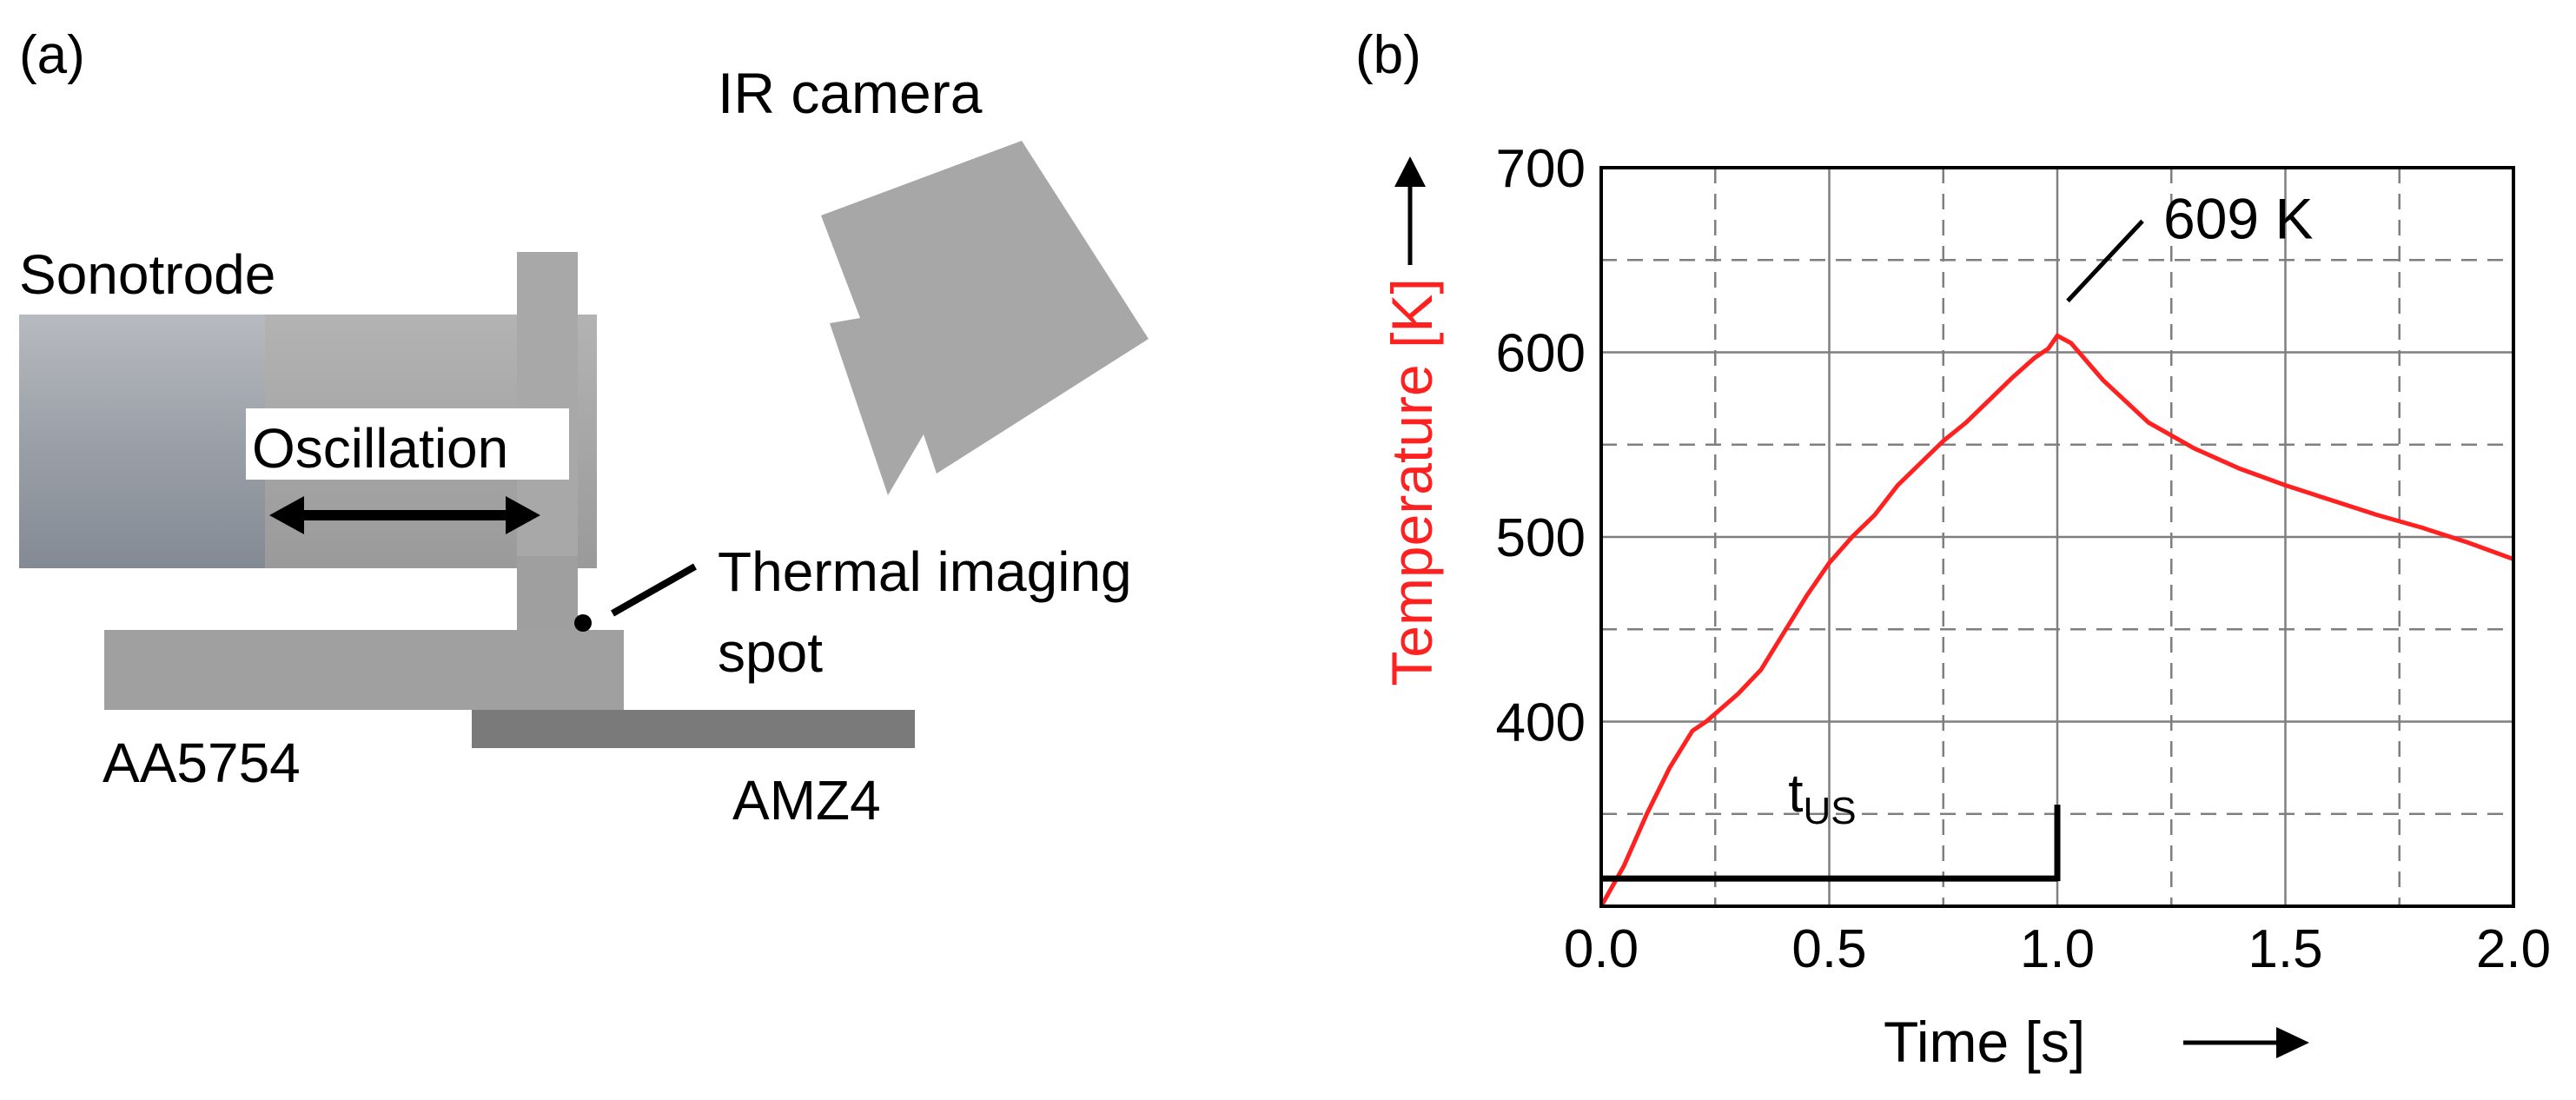 The height and width of the screenshot is (1100, 2576). What do you see at coordinates (1412, 482) in the screenshot?
I see `y-axis-label: Temperature [K]` at bounding box center [1412, 482].